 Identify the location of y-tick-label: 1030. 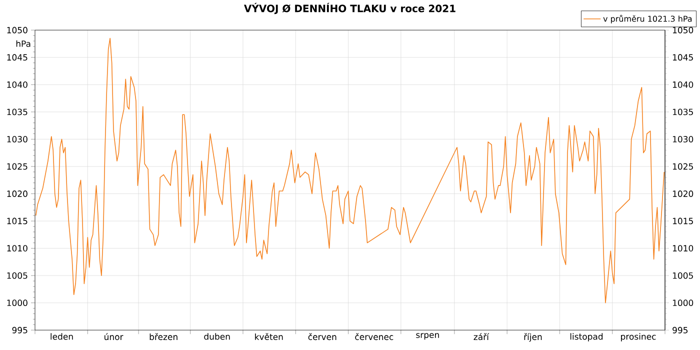
(17, 139).